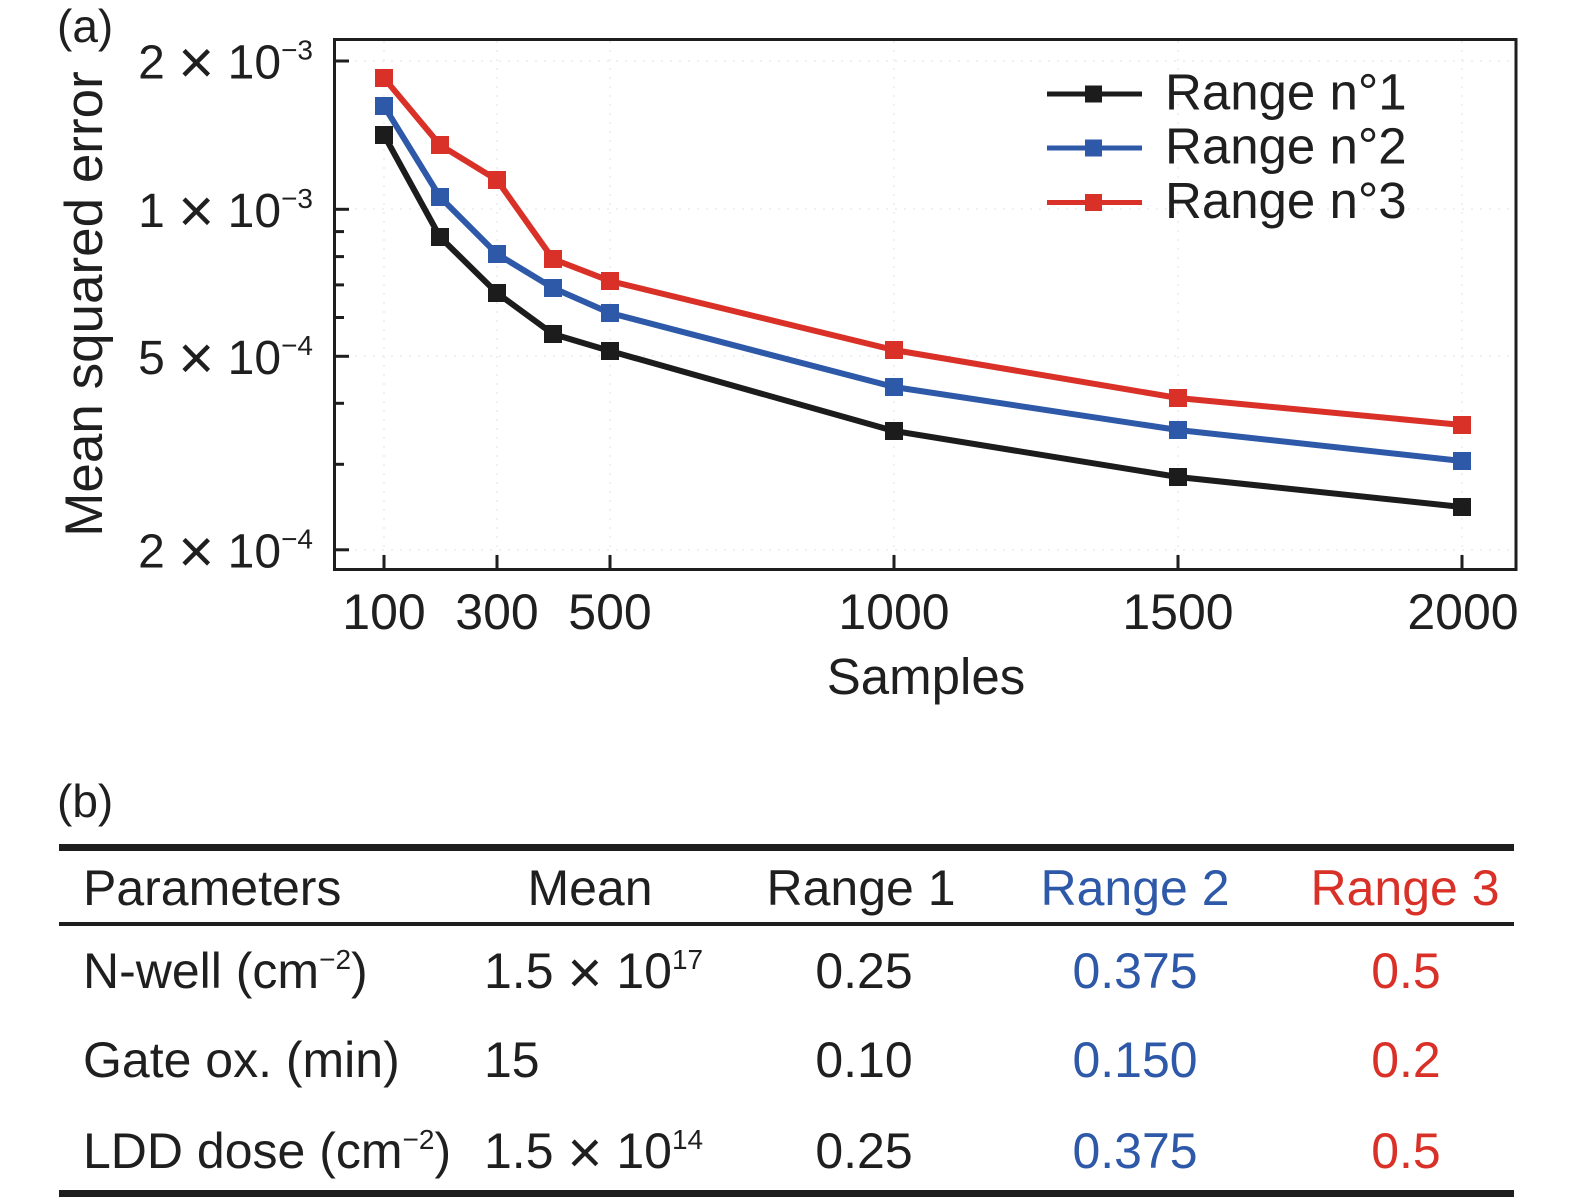 This screenshot has width=1575, height=1202. Describe the element at coordinates (267, 1151) in the screenshot. I see `svg-text: LDD dose (cm−2)` at that location.